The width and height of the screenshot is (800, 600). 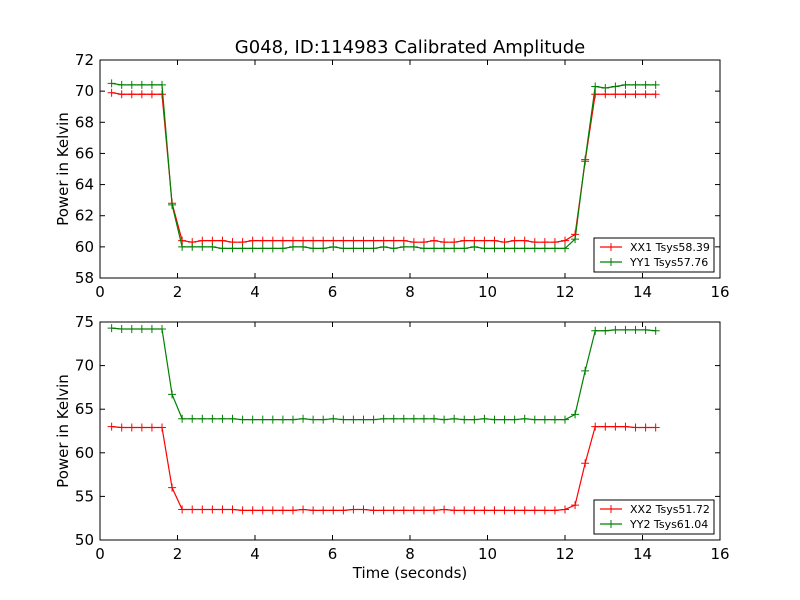 I want to click on legend-label: XX1 Tsys58.39, so click(x=670, y=247).